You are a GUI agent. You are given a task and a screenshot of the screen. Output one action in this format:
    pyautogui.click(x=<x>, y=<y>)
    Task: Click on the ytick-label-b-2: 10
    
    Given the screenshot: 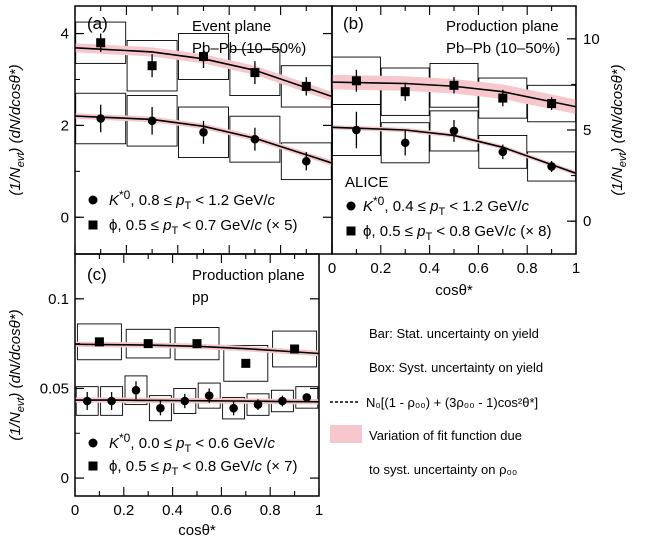 What is the action you would take?
    pyautogui.click(x=591, y=39)
    